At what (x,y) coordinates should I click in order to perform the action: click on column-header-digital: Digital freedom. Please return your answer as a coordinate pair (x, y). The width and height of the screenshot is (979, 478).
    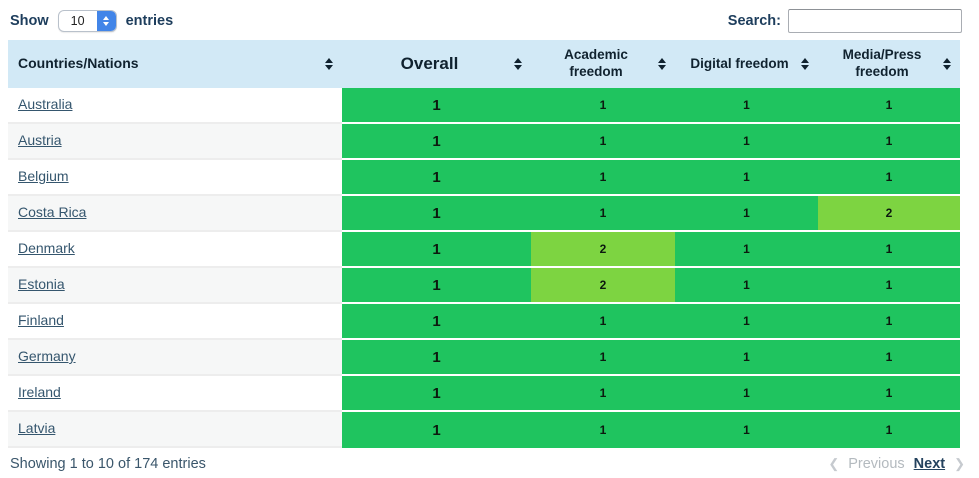
    Looking at the image, I should click on (746, 64).